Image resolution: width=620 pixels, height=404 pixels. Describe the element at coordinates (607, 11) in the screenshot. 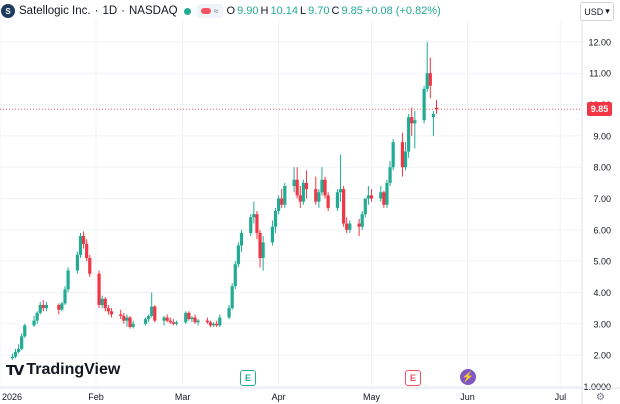

I see `chevron-down-icon: ▾` at that location.